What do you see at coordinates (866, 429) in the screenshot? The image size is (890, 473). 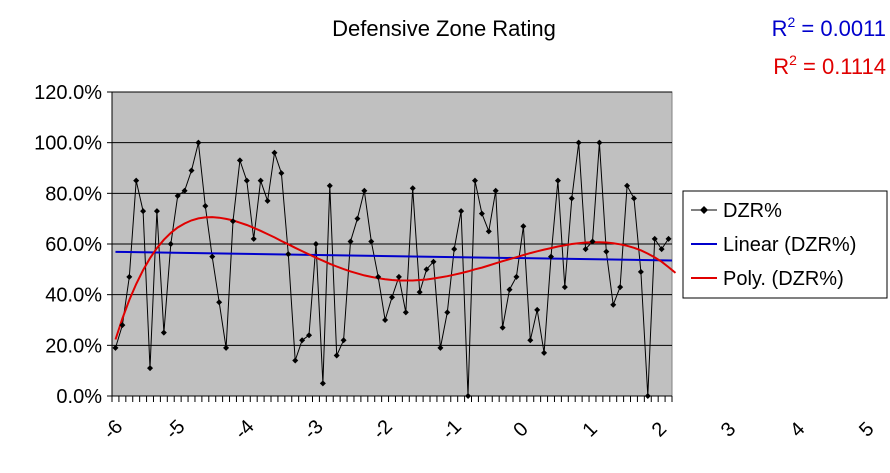 I see `x-tick-label: 5` at bounding box center [866, 429].